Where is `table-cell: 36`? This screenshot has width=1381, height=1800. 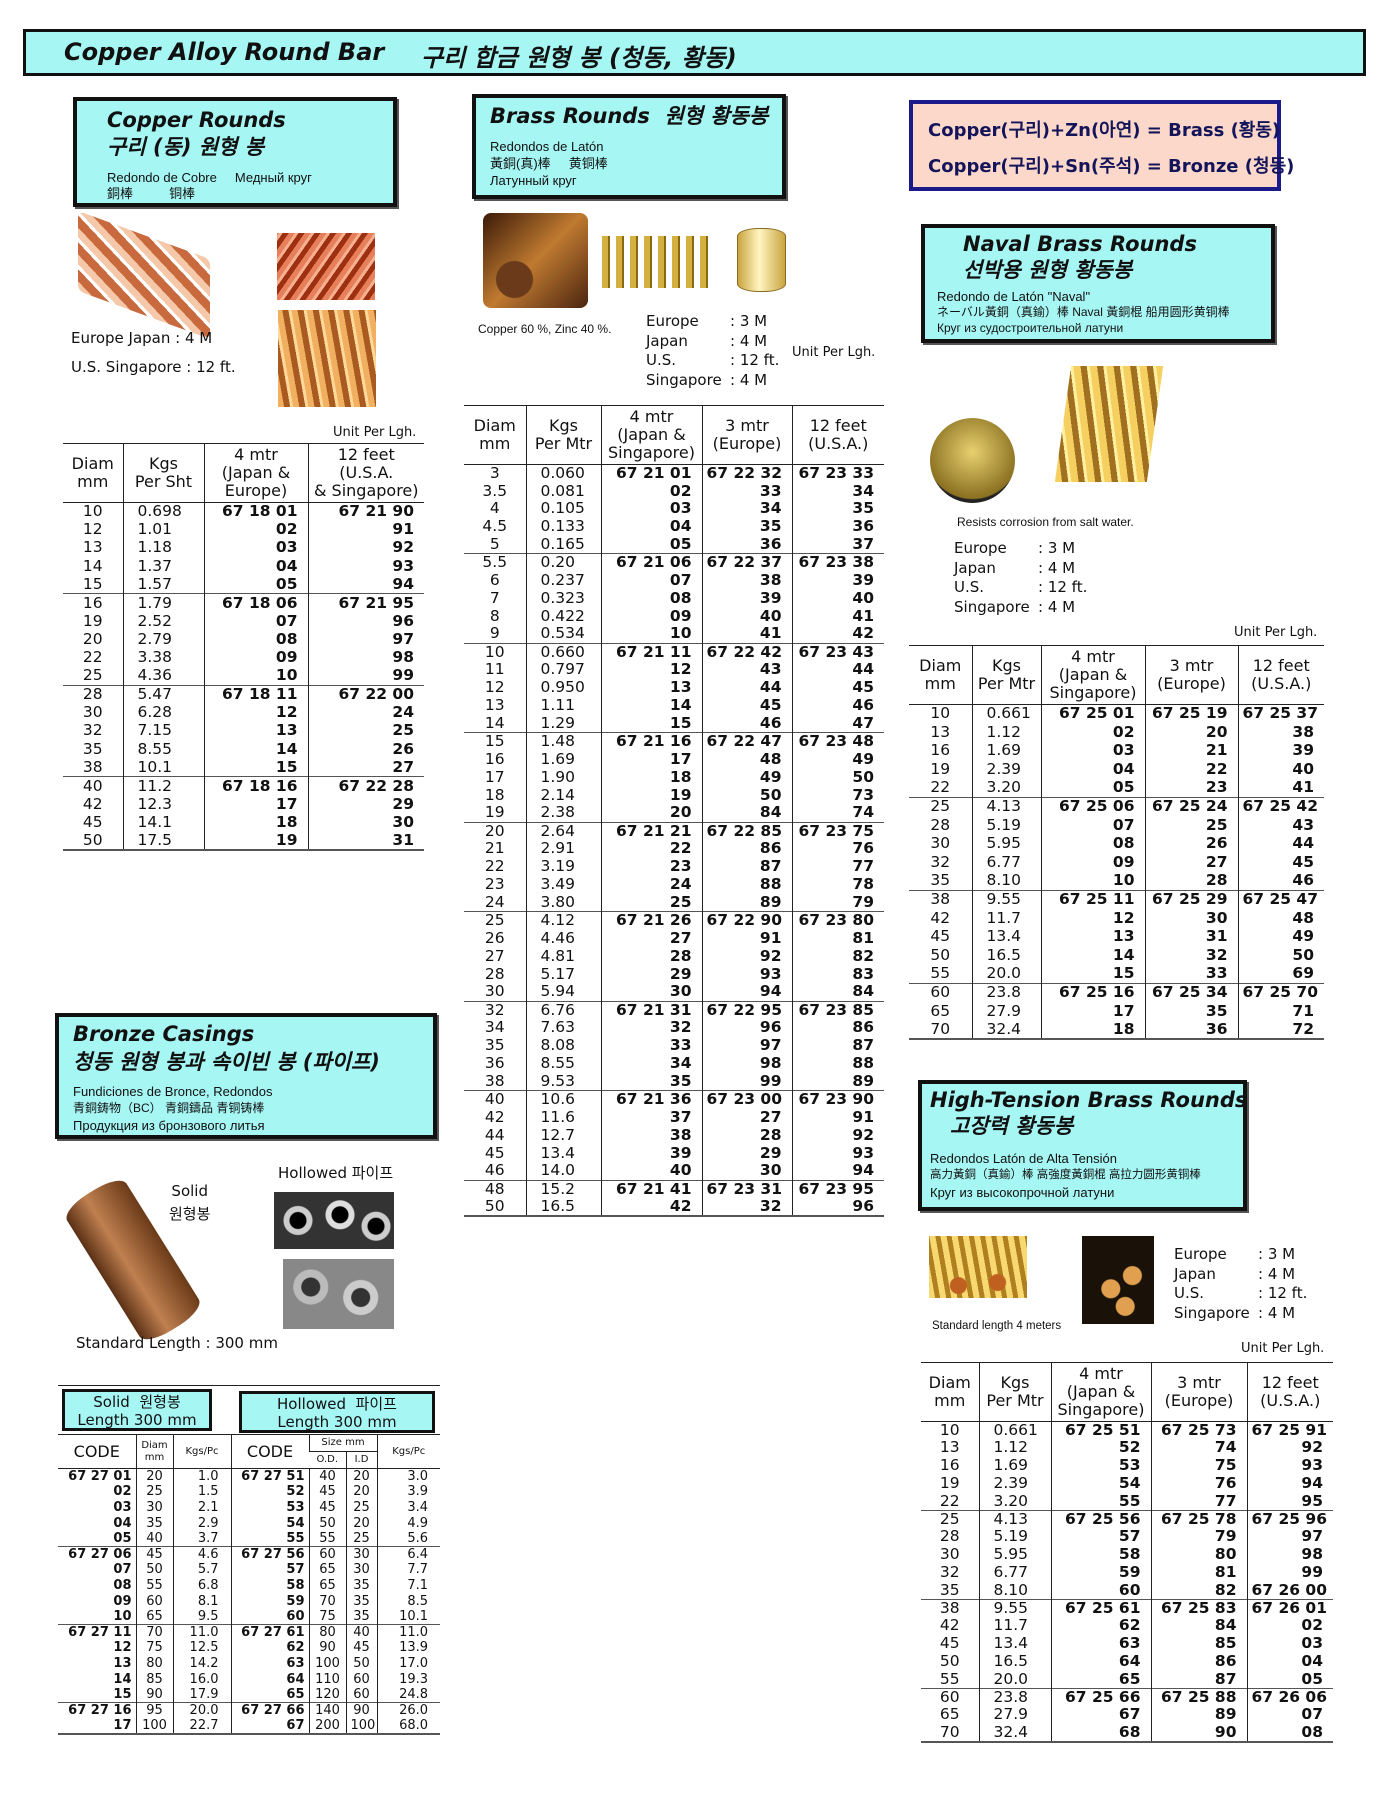 table-cell: 36 is located at coordinates (494, 1063).